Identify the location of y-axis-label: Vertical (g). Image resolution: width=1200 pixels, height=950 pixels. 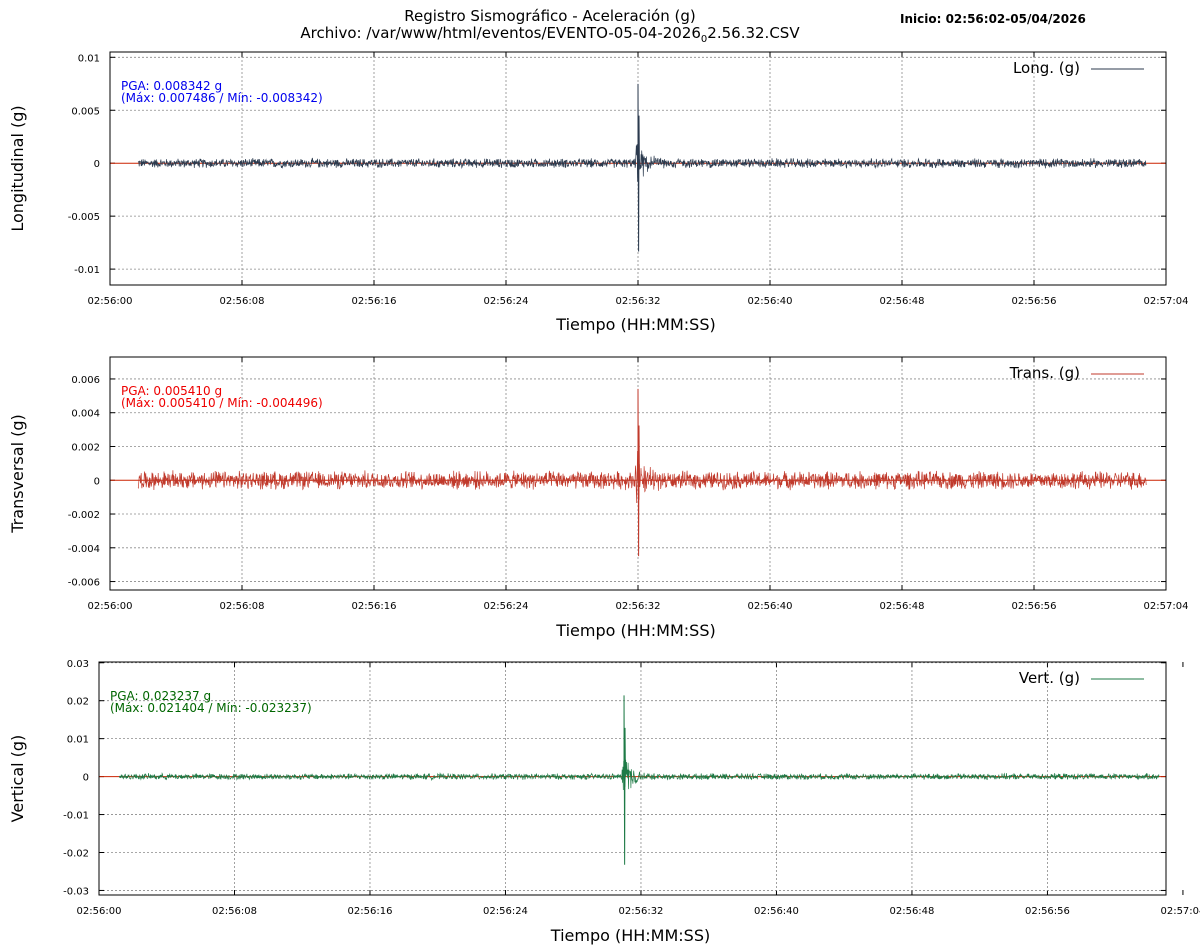
(17, 779).